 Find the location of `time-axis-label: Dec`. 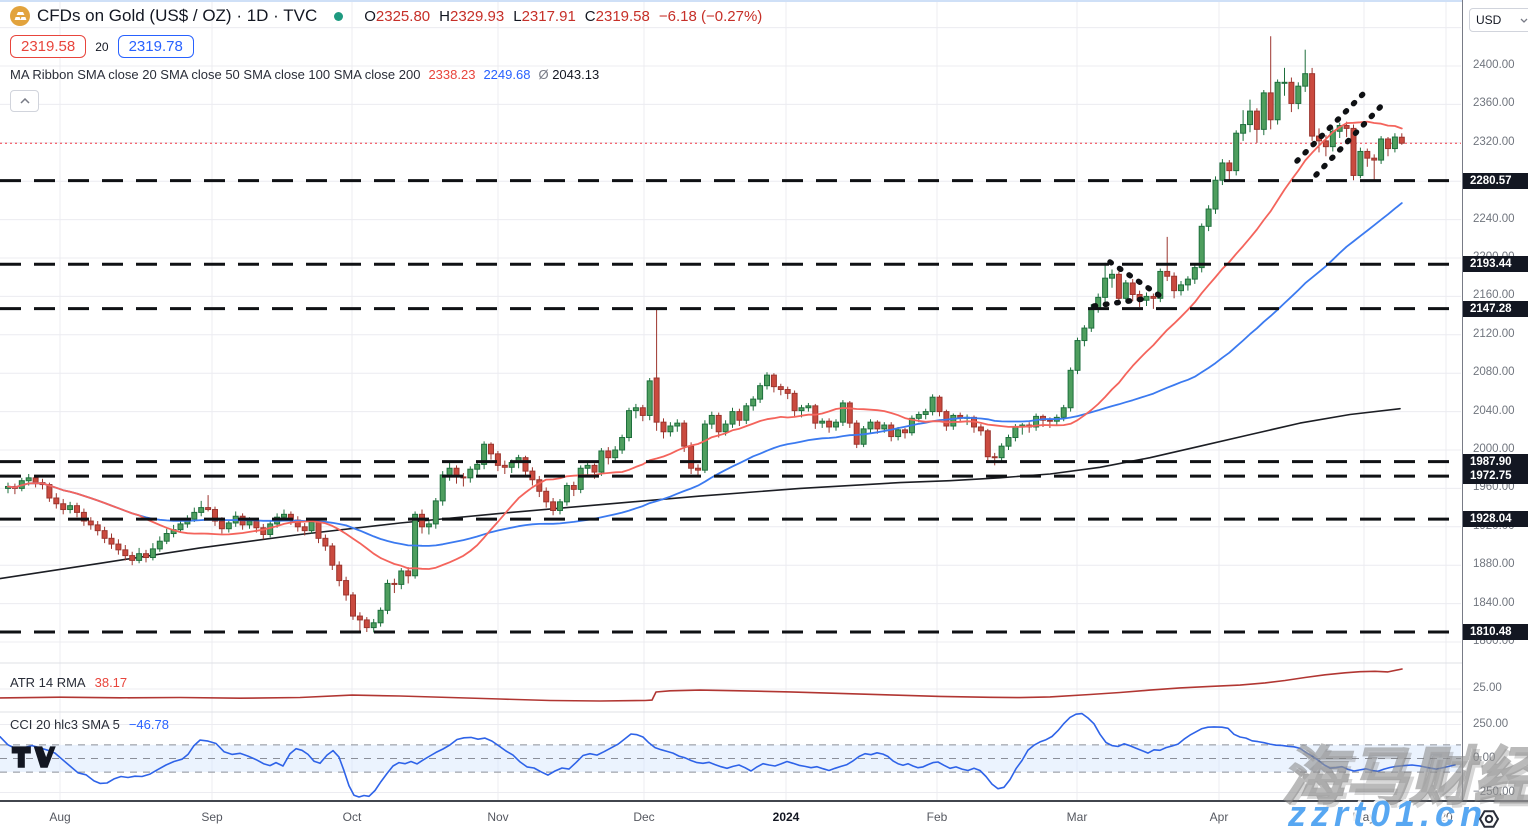

time-axis-label: Dec is located at coordinates (644, 817).